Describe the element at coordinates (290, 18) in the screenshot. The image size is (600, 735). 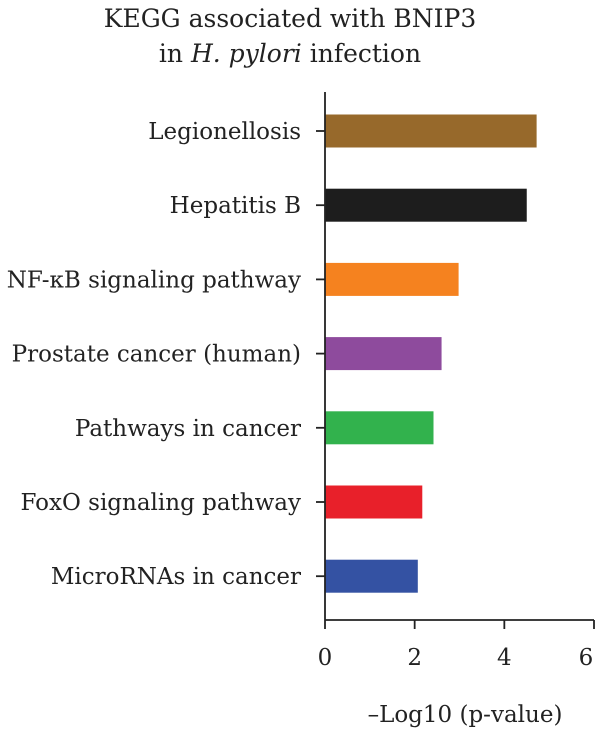
I see `chart-title-line1: KEGG associated with BNIP3` at that location.